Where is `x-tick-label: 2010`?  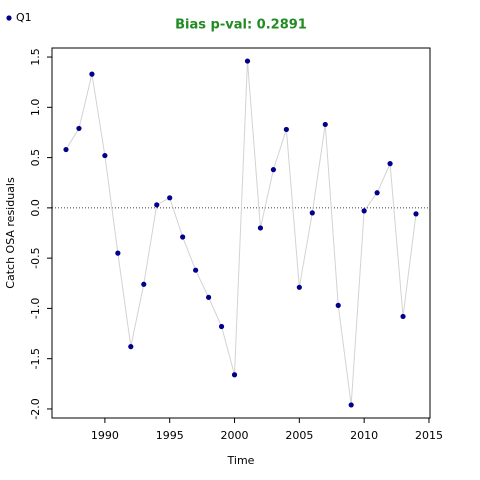
x-tick-label: 2010 is located at coordinates (364, 435).